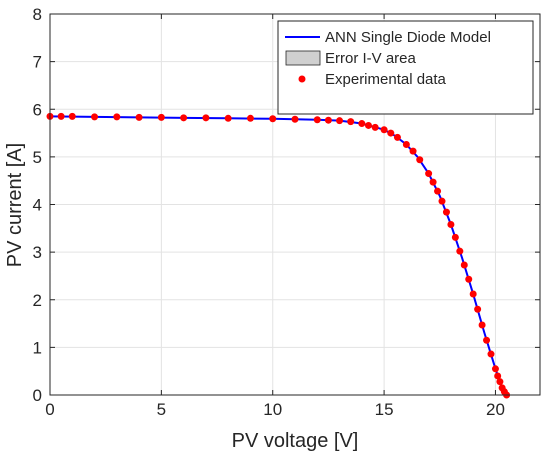  What do you see at coordinates (37, 395) in the screenshot?
I see `y-tick-label: 0` at bounding box center [37, 395].